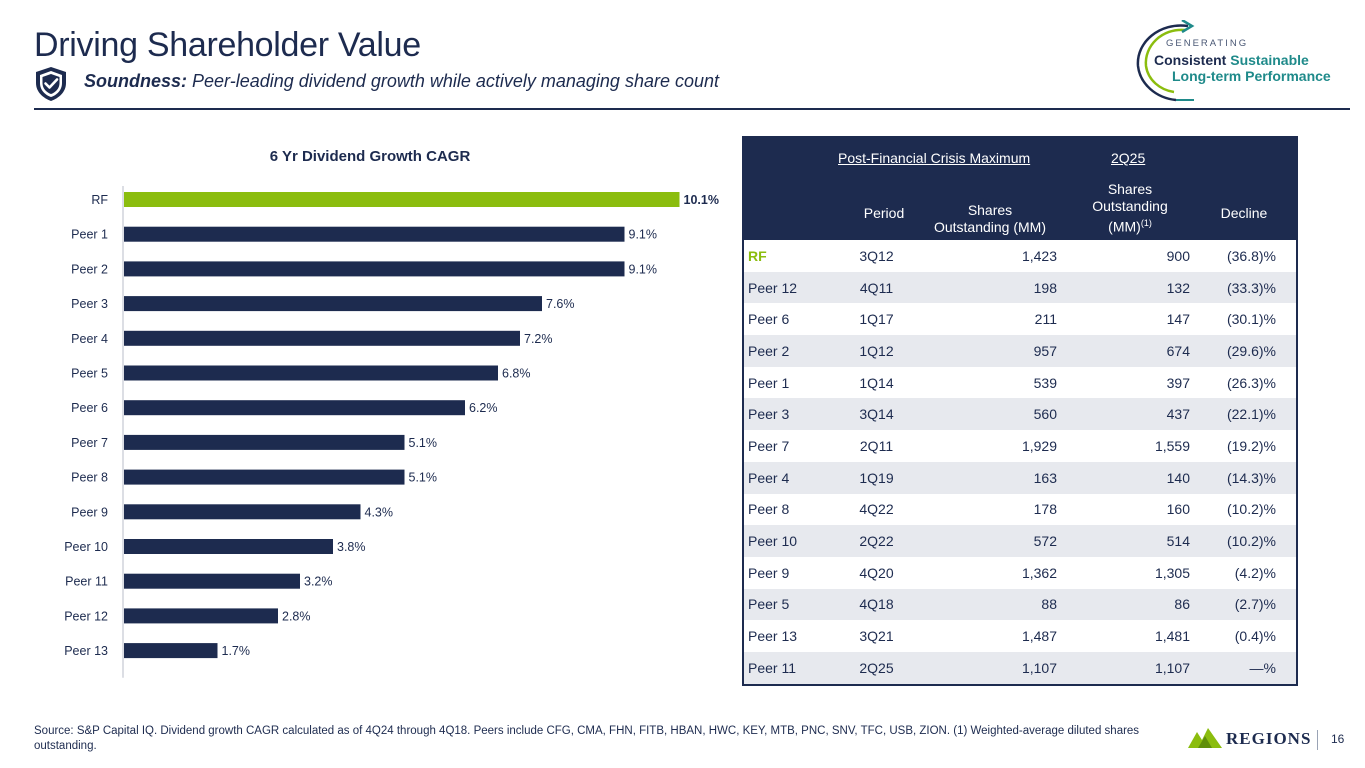  Describe the element at coordinates (351, 547) in the screenshot. I see `value-label: 3.8%` at that location.